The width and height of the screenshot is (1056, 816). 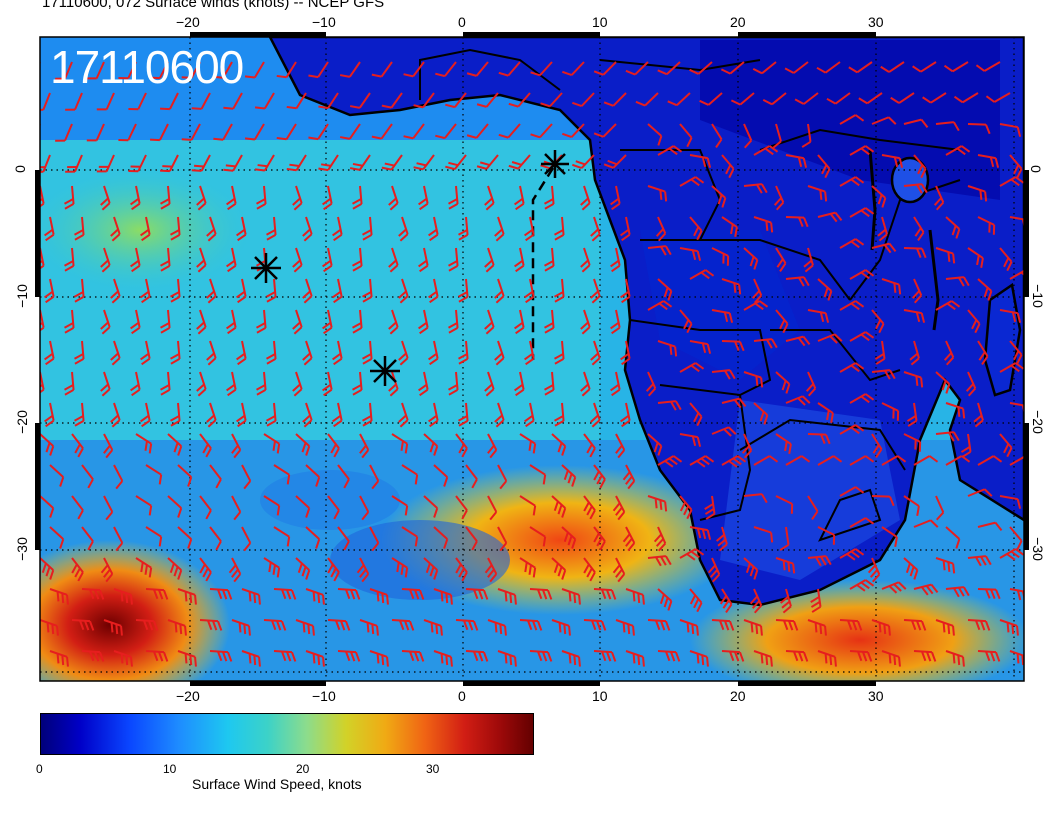 What do you see at coordinates (21, 422) in the screenshot?
I see `lat-tick-left: −20` at bounding box center [21, 422].